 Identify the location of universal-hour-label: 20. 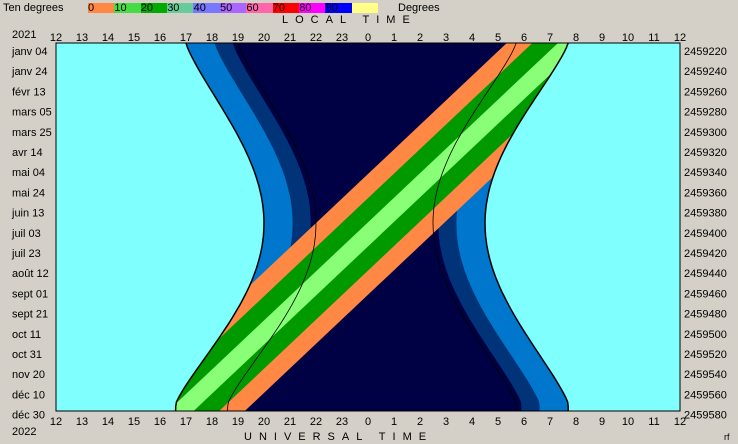
(264, 422).